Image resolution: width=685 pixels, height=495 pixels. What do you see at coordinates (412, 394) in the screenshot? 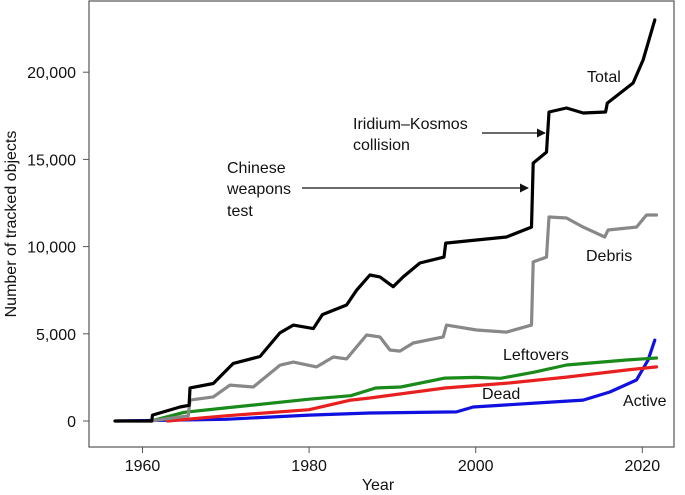
I see `series-line-dead` at bounding box center [412, 394].